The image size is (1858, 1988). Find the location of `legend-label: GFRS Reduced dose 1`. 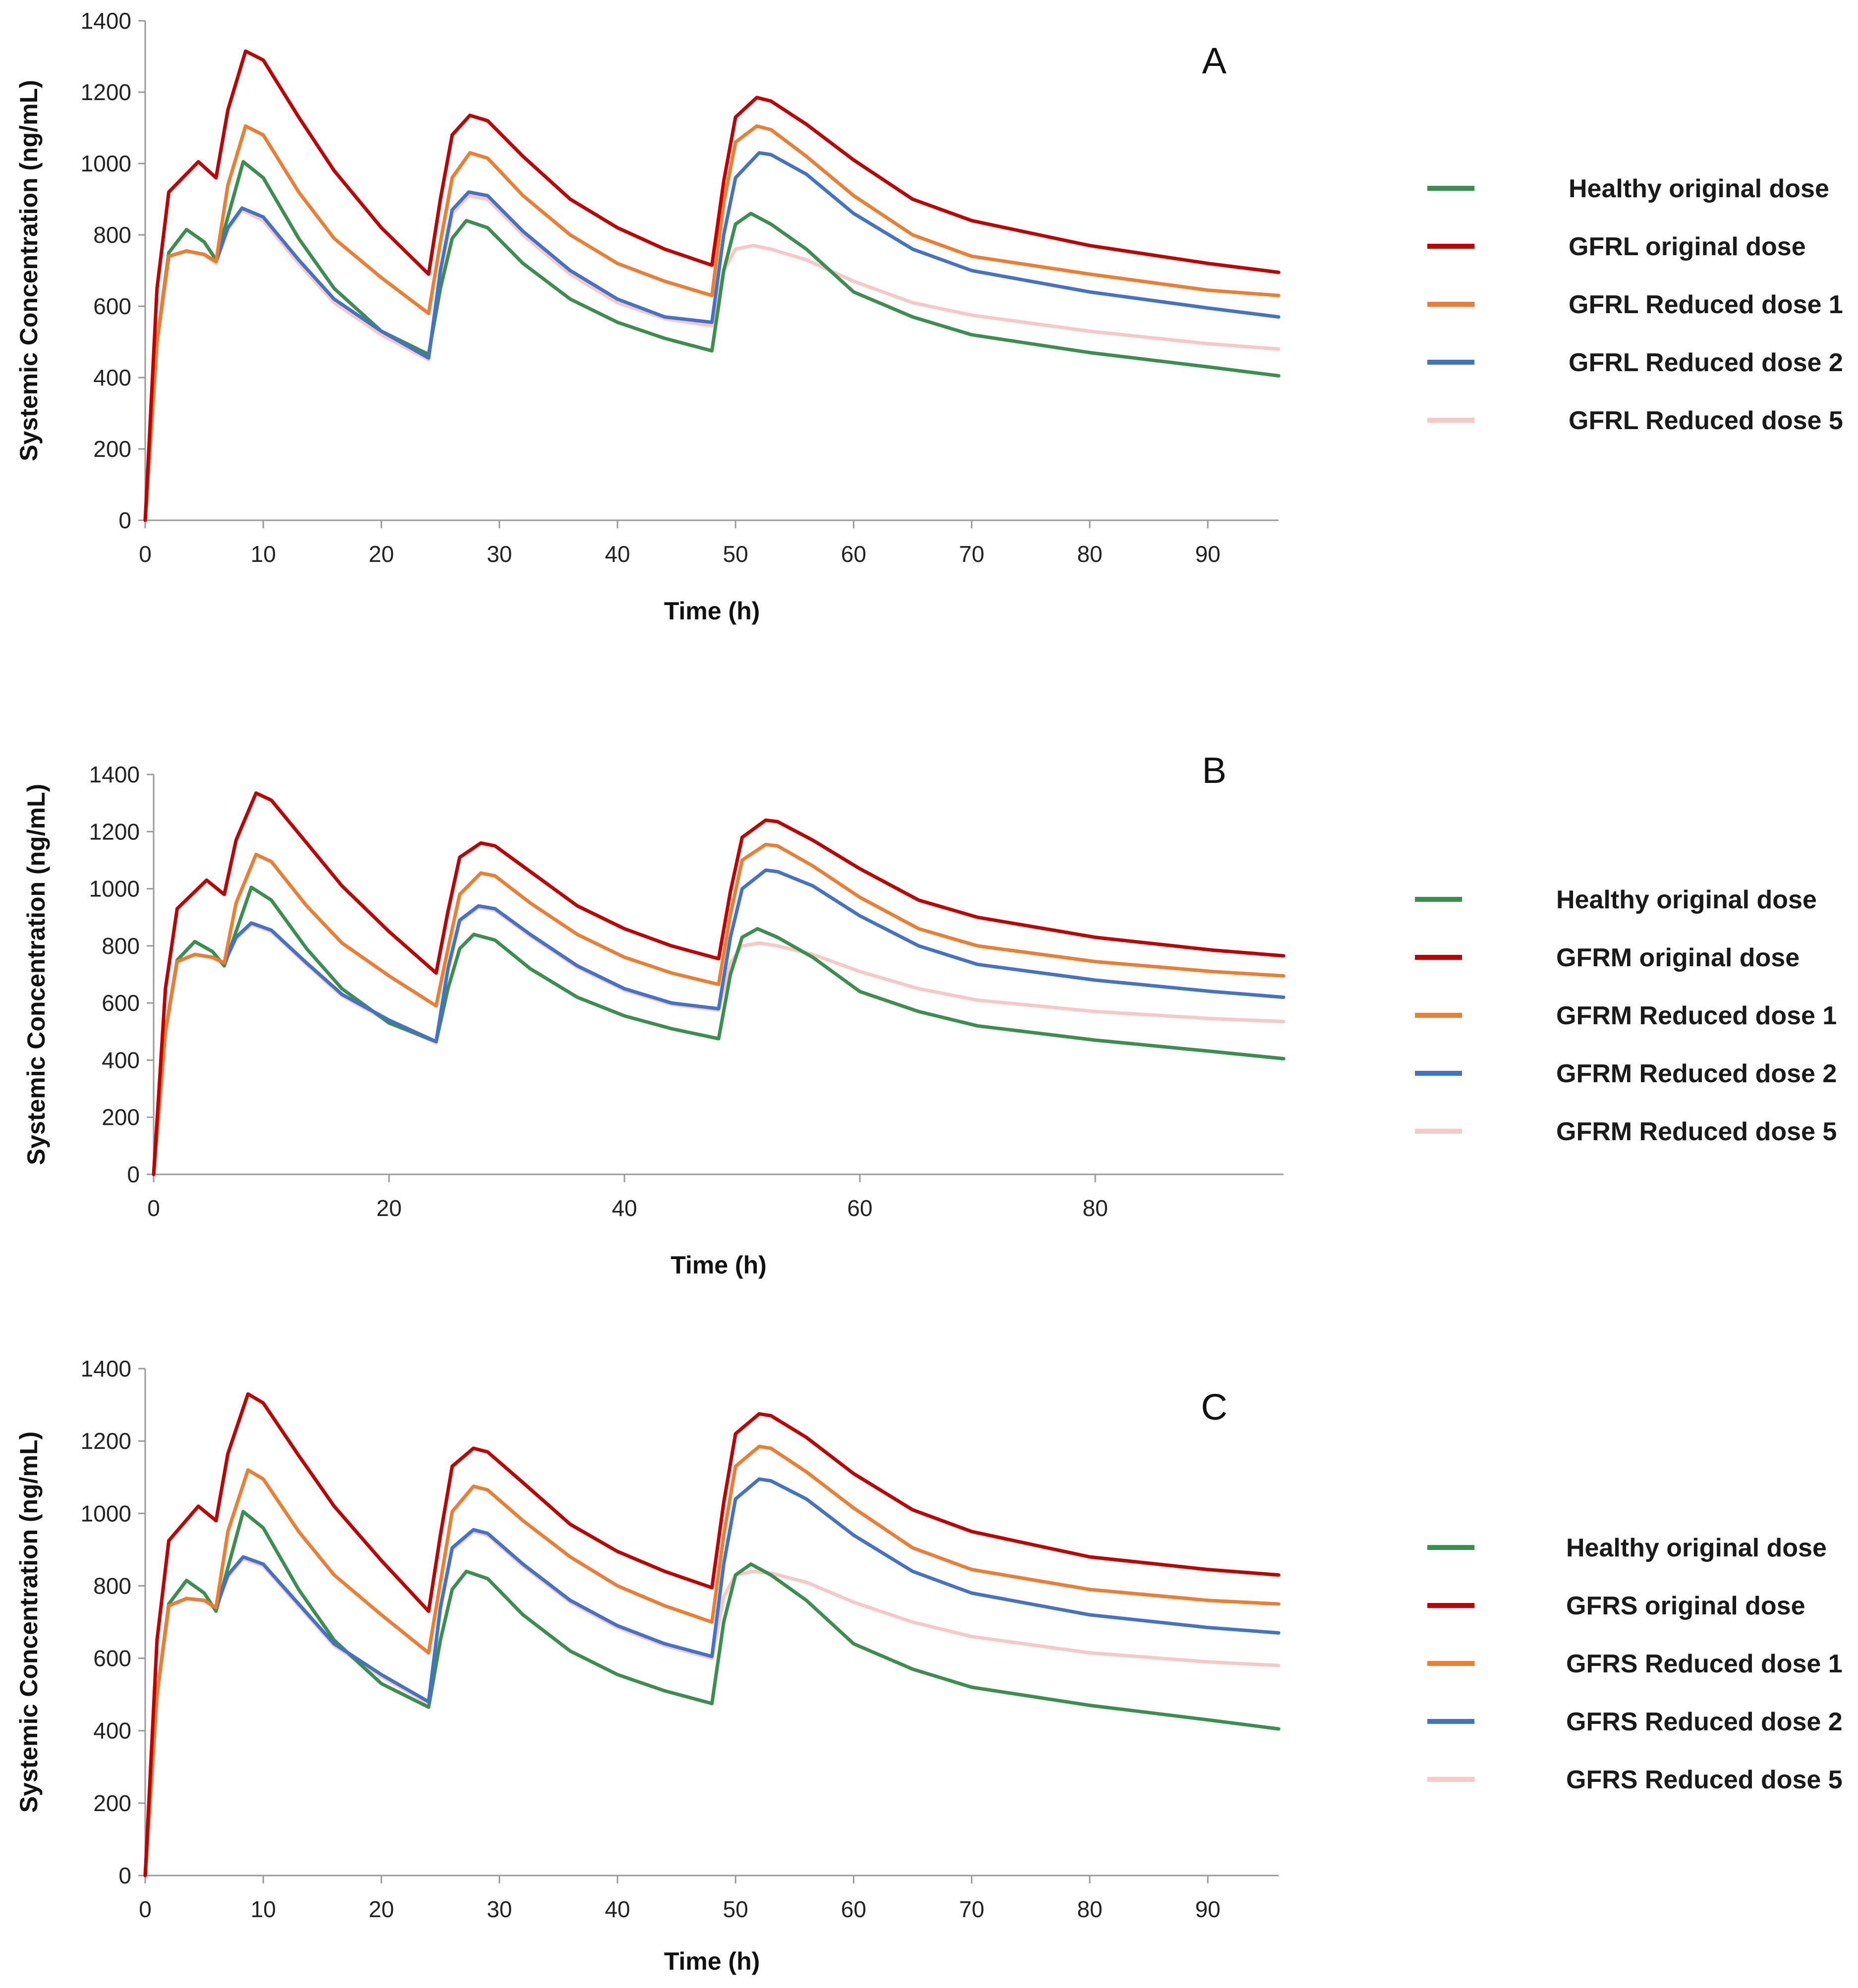

legend-label: GFRS Reduced dose 1 is located at coordinates (1704, 1664).